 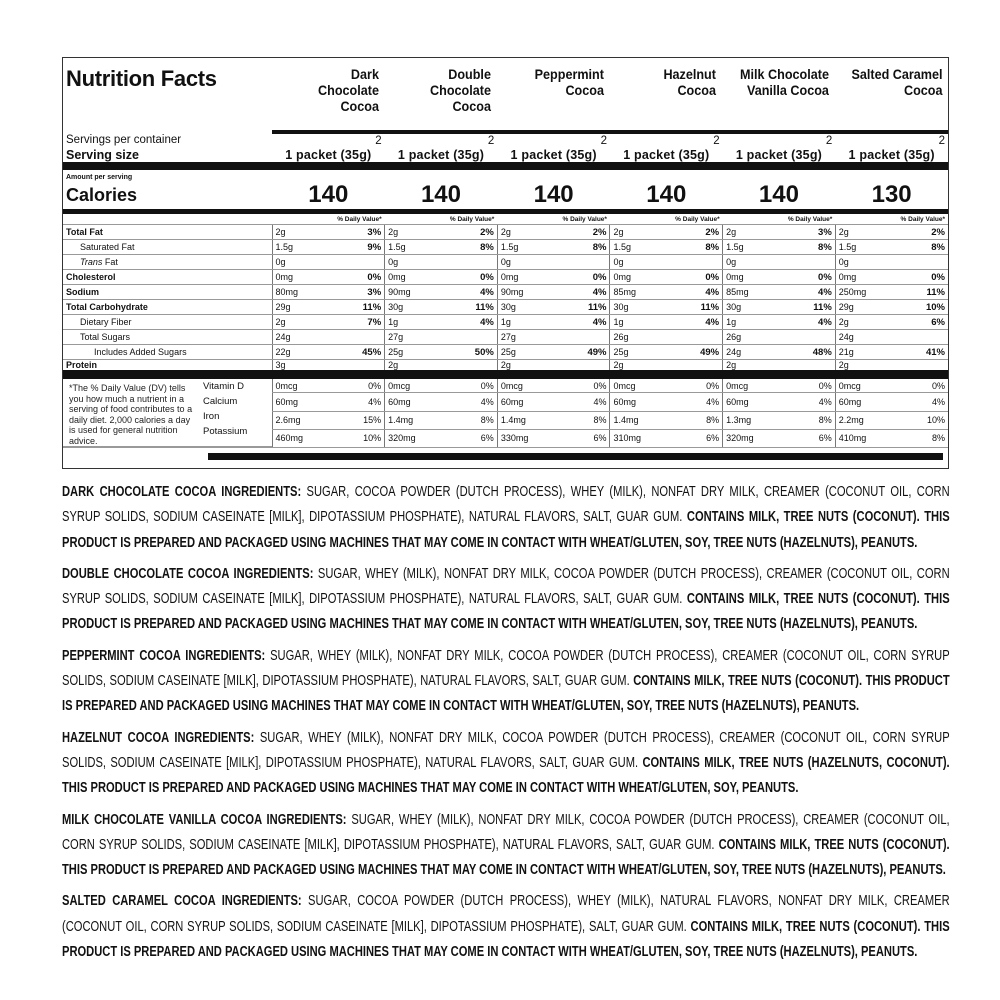 What do you see at coordinates (167, 292) in the screenshot?
I see `nutrient-label: Sodium` at bounding box center [167, 292].